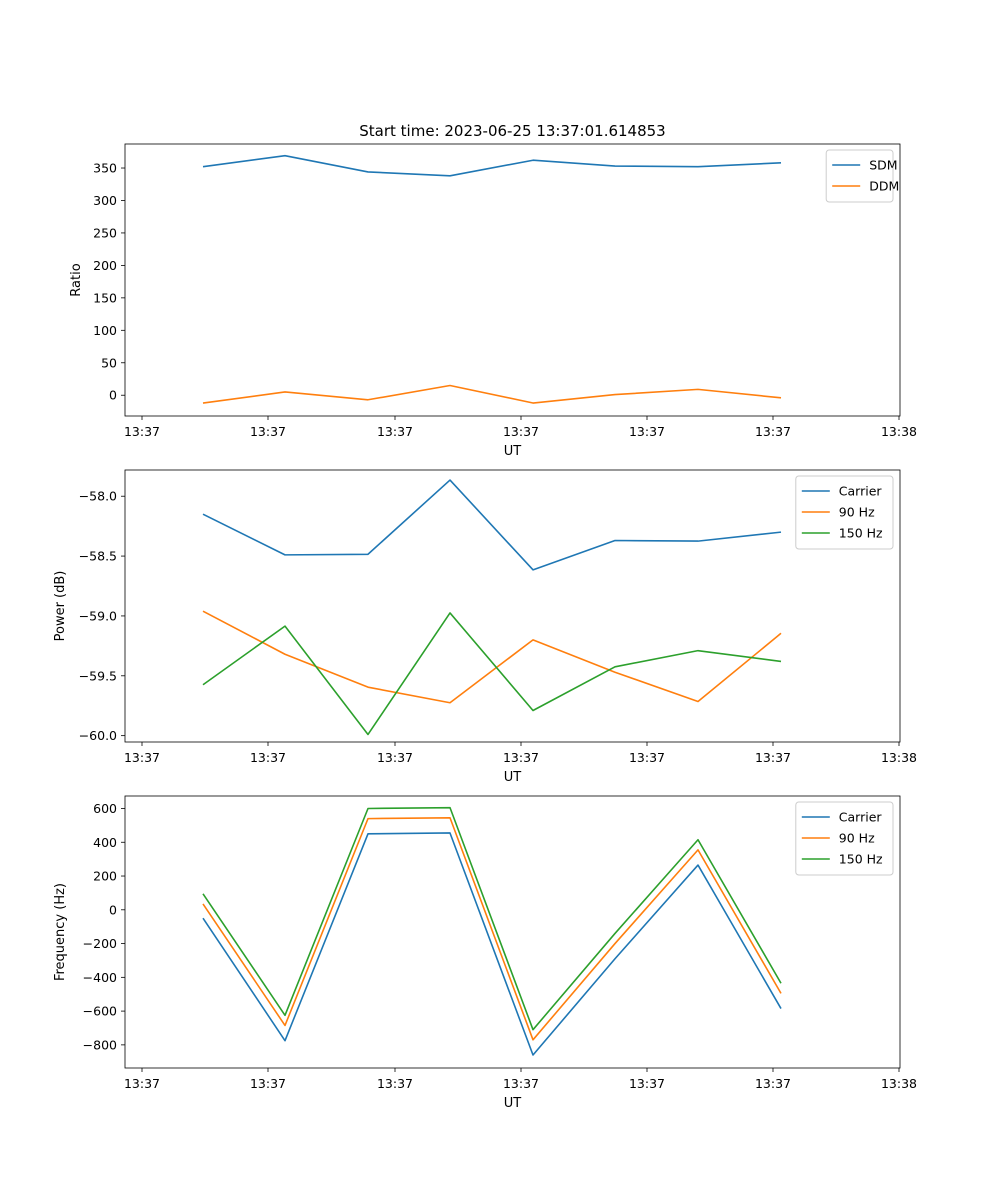 The height and width of the screenshot is (1200, 1000). What do you see at coordinates (98, 675) in the screenshot?
I see `y-tick-label: −59.5` at bounding box center [98, 675].